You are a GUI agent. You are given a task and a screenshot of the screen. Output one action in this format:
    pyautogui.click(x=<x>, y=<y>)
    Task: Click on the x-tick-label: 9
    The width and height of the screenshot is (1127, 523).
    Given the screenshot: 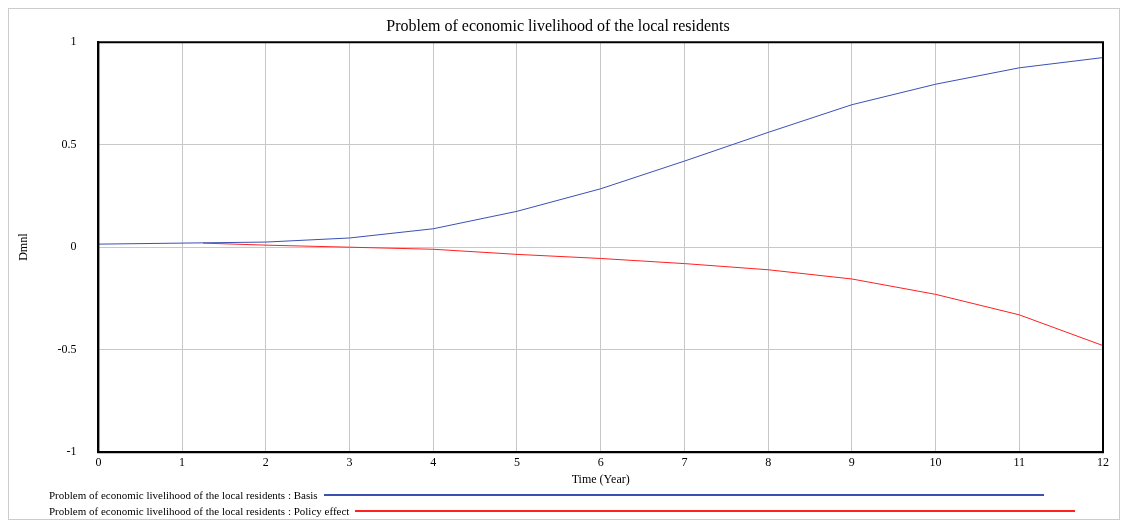 What is the action you would take?
    pyautogui.click(x=851, y=461)
    